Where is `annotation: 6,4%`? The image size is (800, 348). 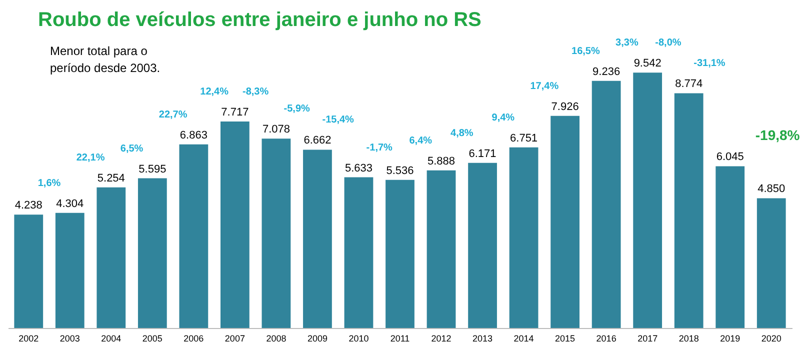 annotation: 6,4% is located at coordinates (420, 140).